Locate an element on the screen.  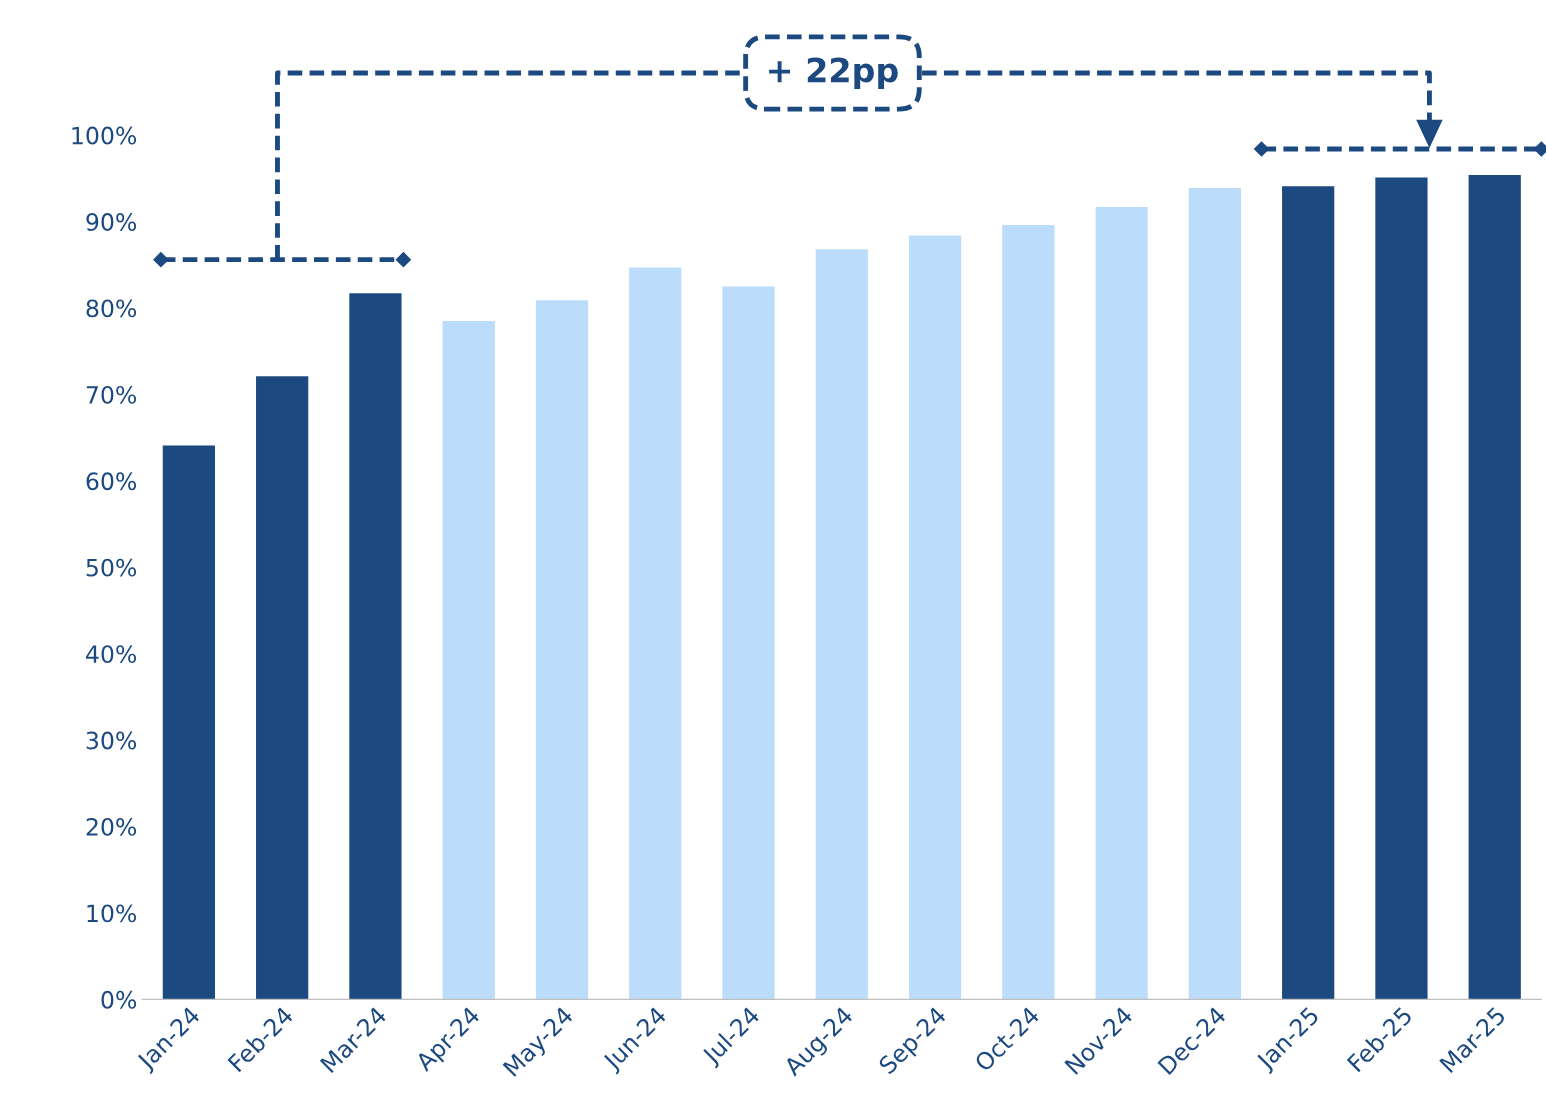
y-tick-label: 90% is located at coordinates (111, 222).